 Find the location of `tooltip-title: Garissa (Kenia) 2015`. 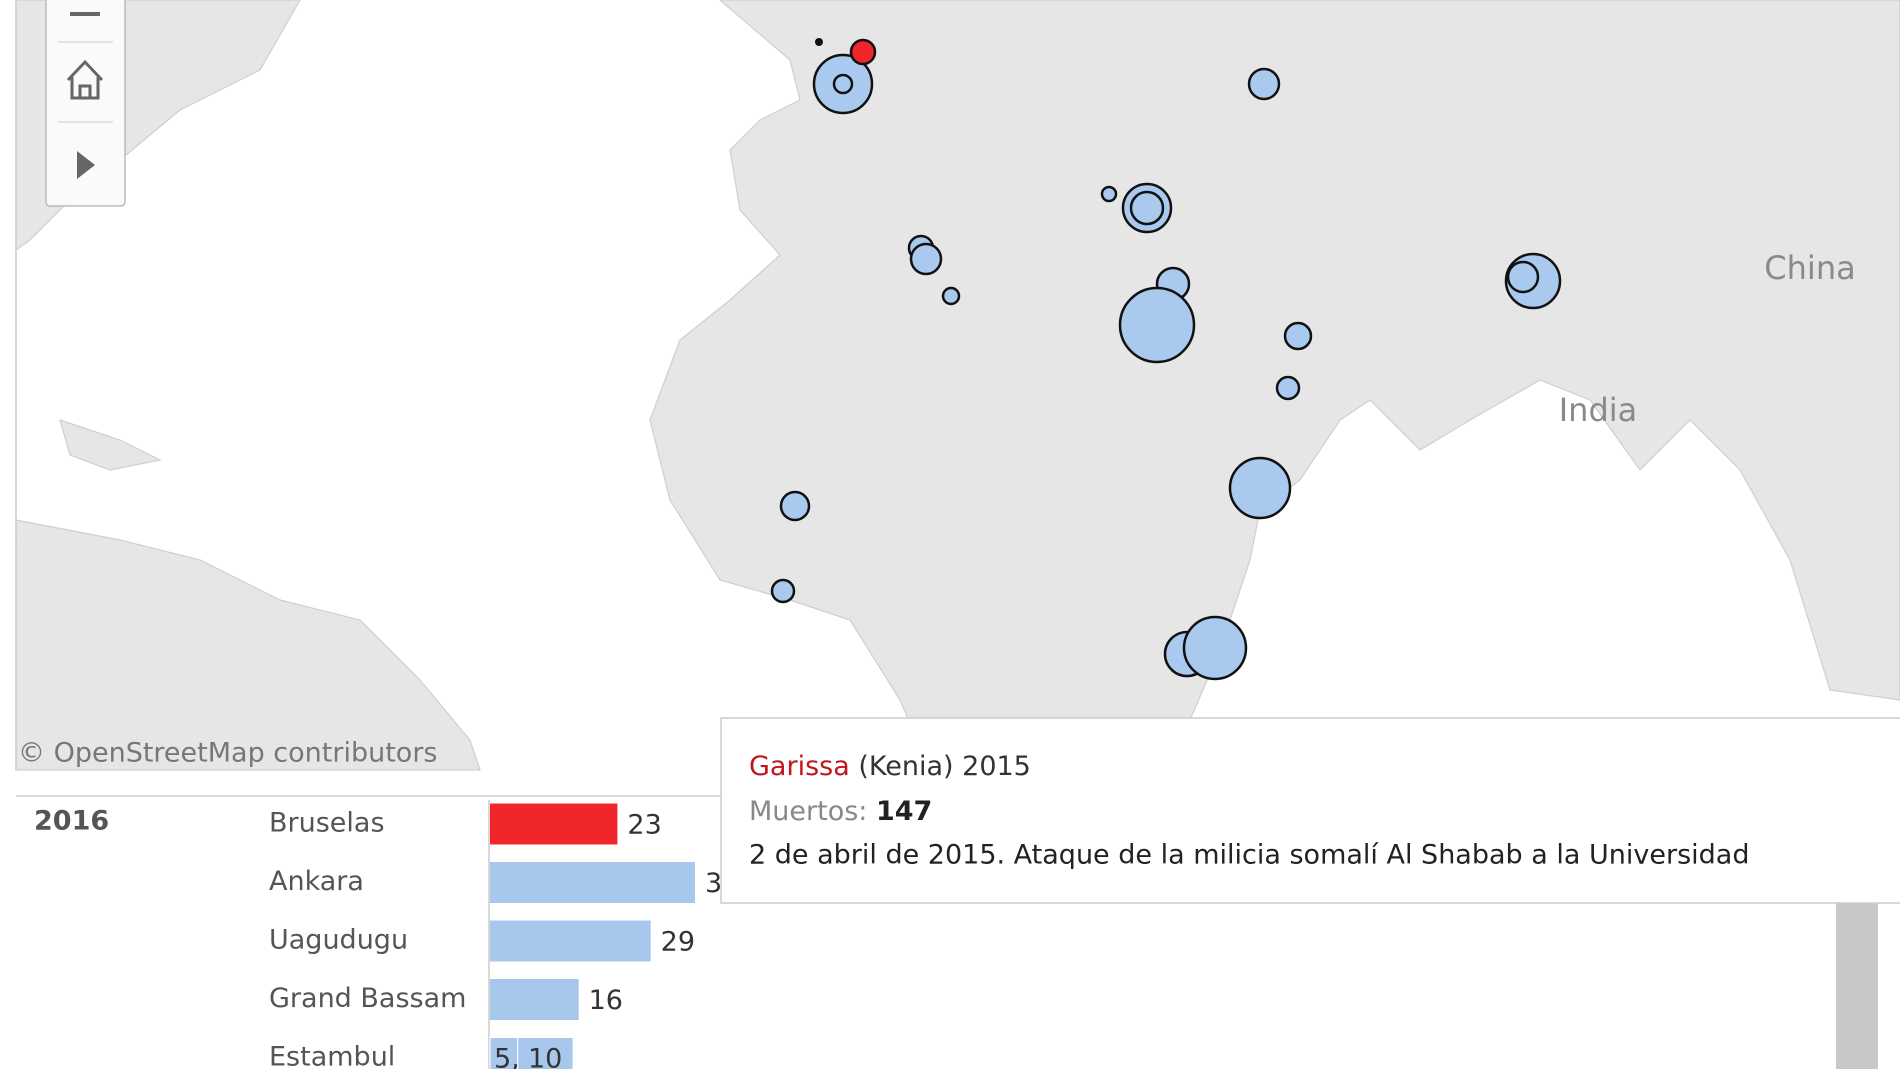

tooltip-title: Garissa (Kenia) 2015 is located at coordinates (890, 766).